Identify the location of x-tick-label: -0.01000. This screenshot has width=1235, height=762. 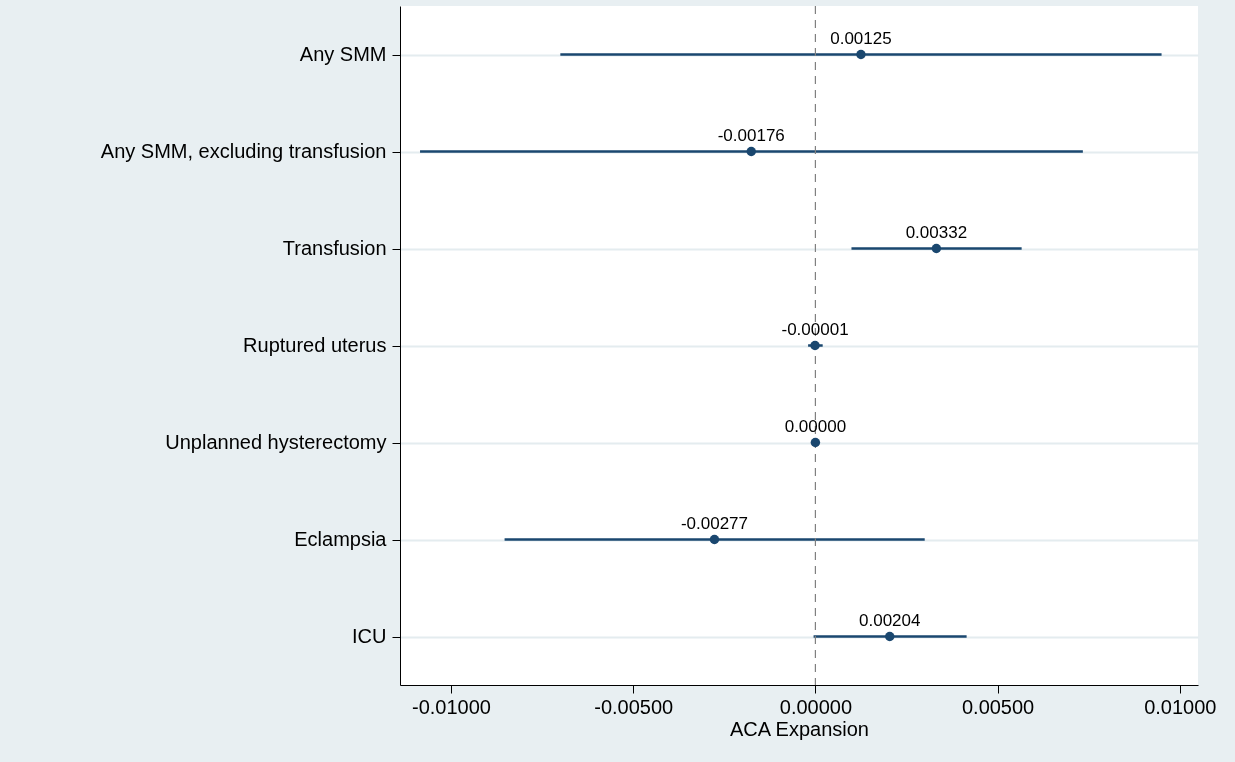
(451, 706).